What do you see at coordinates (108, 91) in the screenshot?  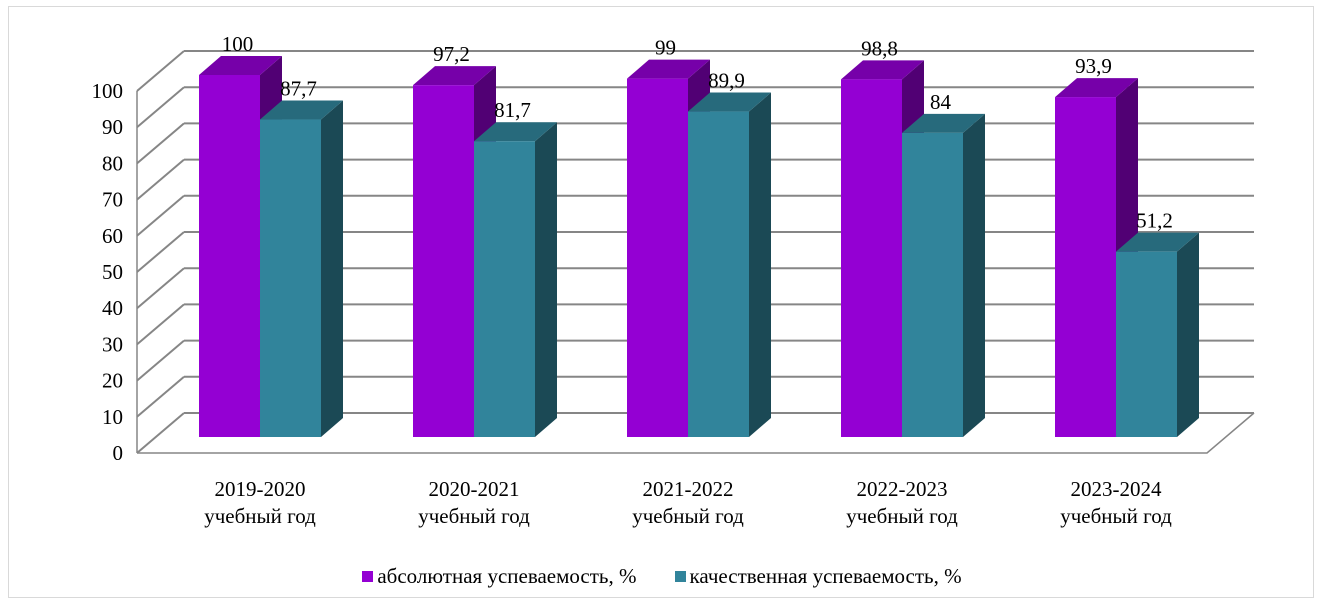 I see `y-tick-label: 100` at bounding box center [108, 91].